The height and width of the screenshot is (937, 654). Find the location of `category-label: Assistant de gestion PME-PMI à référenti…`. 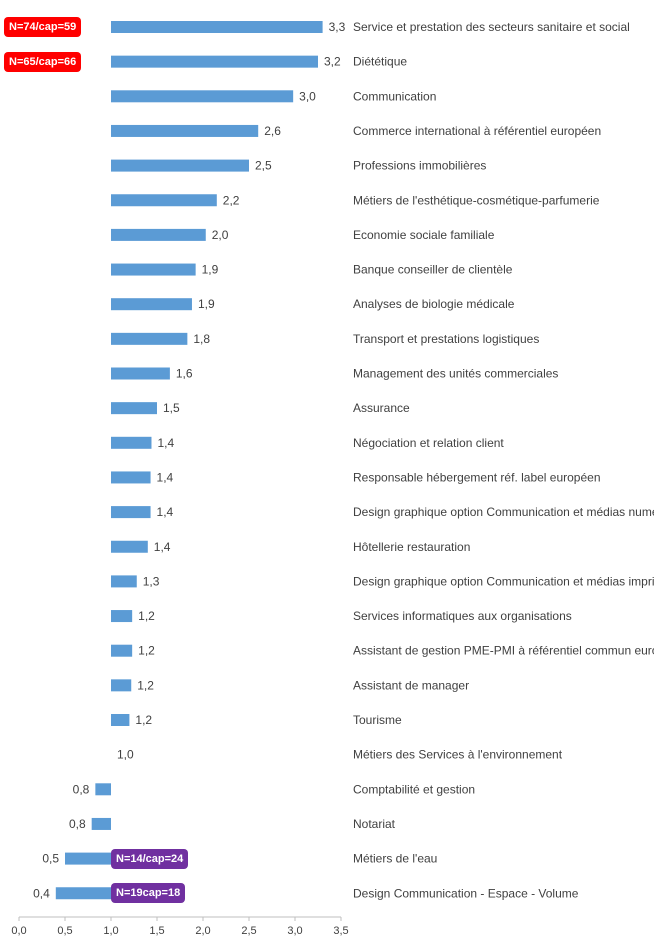

category-label: Assistant de gestion PME-PMI à référenti… is located at coordinates (503, 651).